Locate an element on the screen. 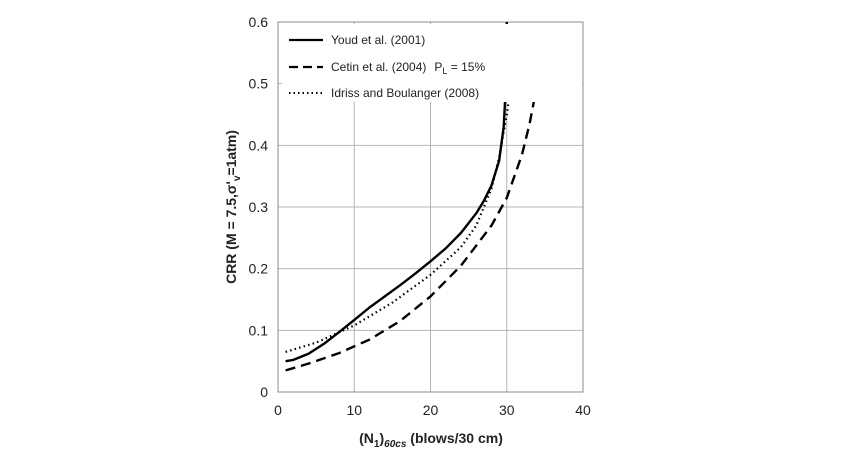  x-tick-label: 0 is located at coordinates (278, 410).